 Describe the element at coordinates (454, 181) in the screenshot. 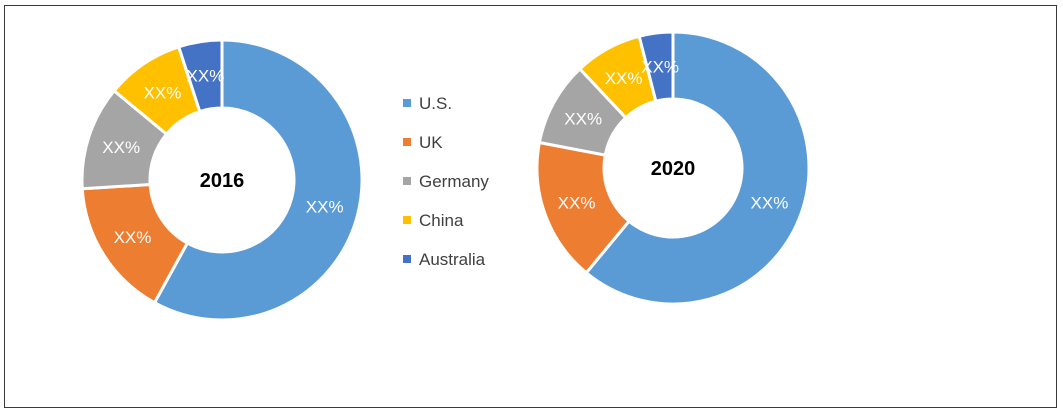

I see `legend-label: Germany` at that location.